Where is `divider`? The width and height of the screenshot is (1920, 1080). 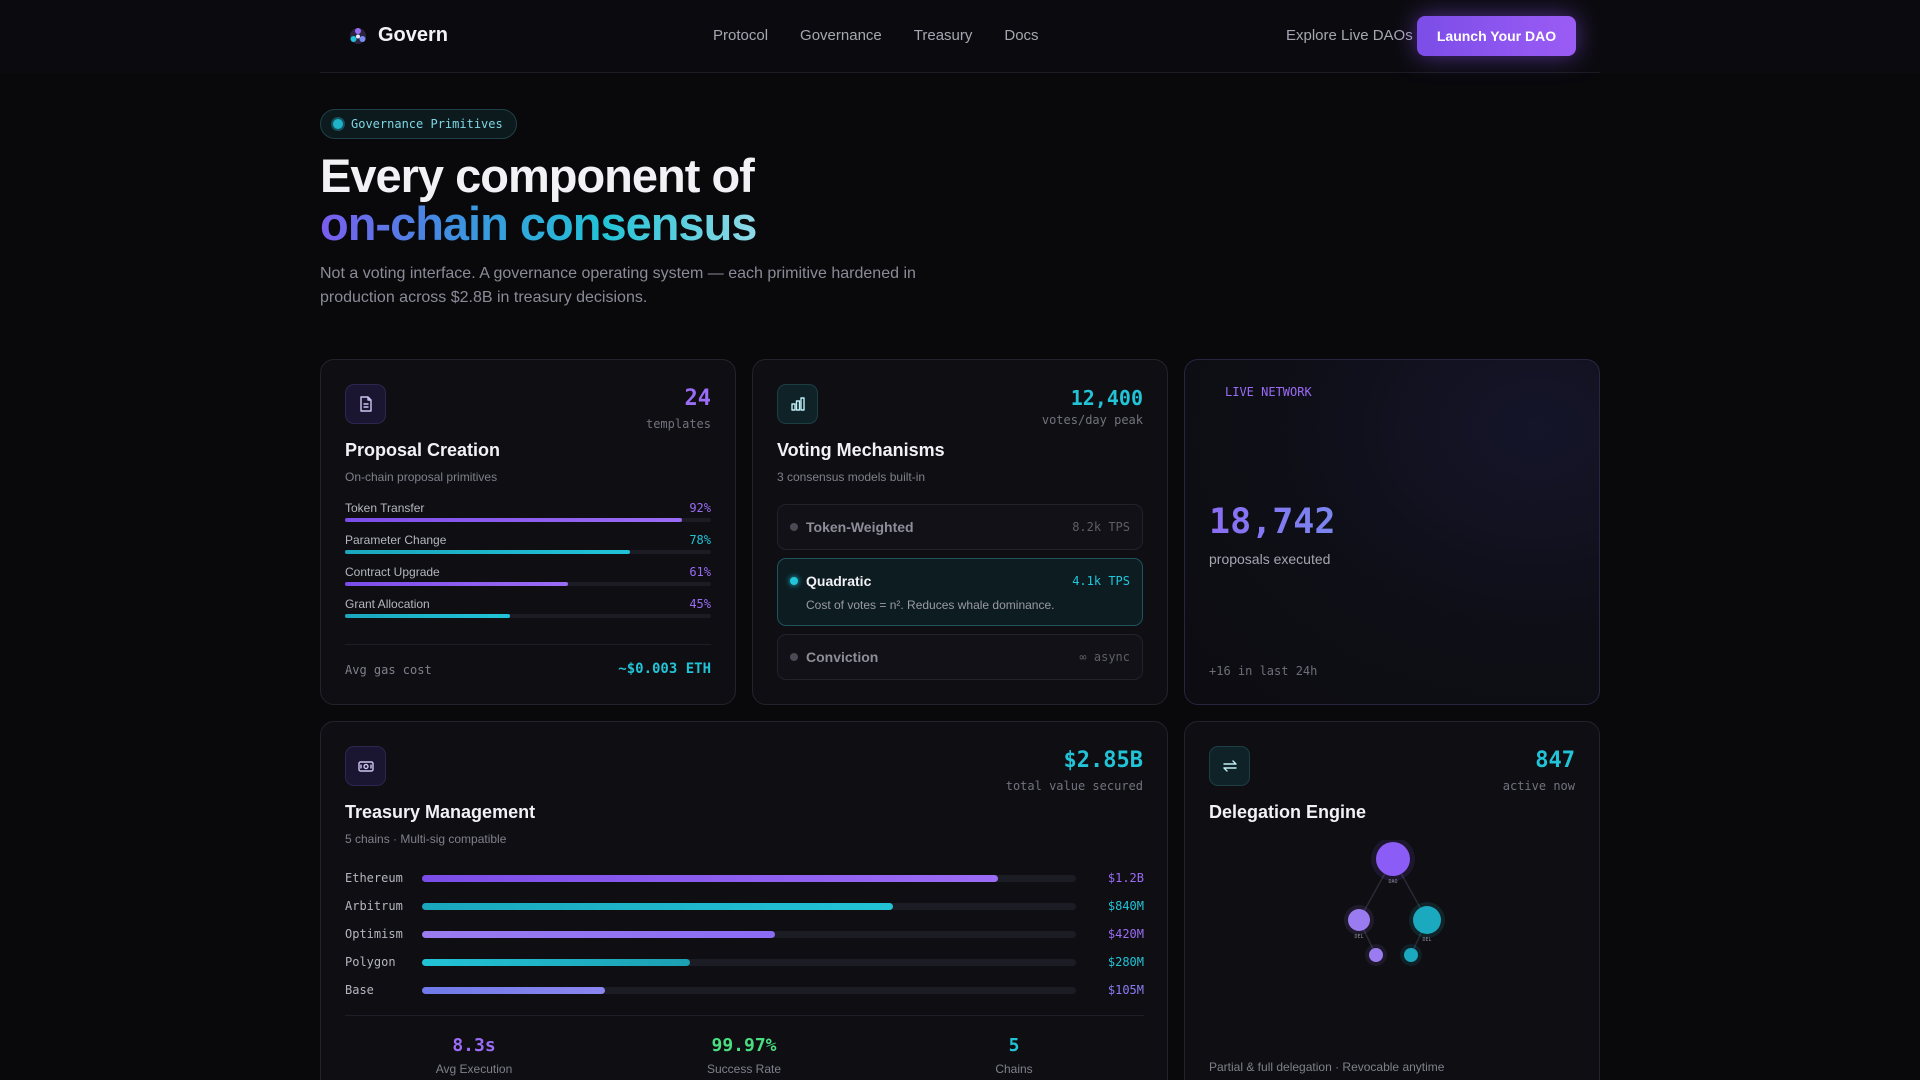
divider is located at coordinates (528, 644).